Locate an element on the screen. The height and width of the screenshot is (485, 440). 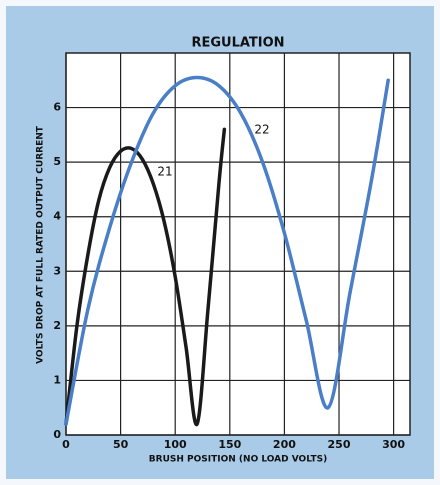
x-tick-label: 100 is located at coordinates (175, 444).